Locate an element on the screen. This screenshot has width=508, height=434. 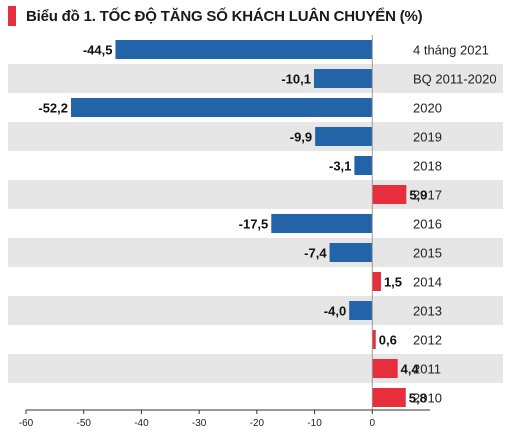
category-label: 2019 is located at coordinates (427, 137).